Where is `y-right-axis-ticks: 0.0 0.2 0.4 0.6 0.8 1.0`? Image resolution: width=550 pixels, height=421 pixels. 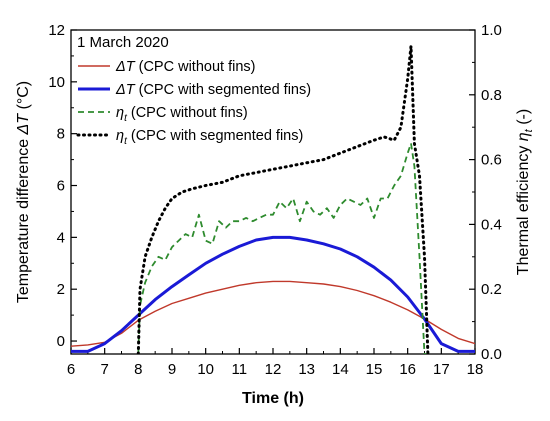 y-right-axis-ticks: 0.0 0.2 0.4 0.6 0.8 1.0 is located at coordinates (485, 192).